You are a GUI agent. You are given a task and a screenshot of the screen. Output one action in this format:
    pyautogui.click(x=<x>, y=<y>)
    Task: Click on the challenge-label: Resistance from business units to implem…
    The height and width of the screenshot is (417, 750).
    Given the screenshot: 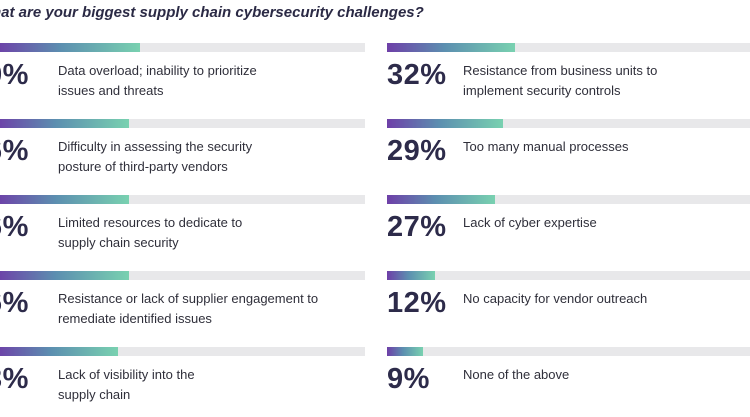 What is the action you would take?
    pyautogui.click(x=560, y=80)
    